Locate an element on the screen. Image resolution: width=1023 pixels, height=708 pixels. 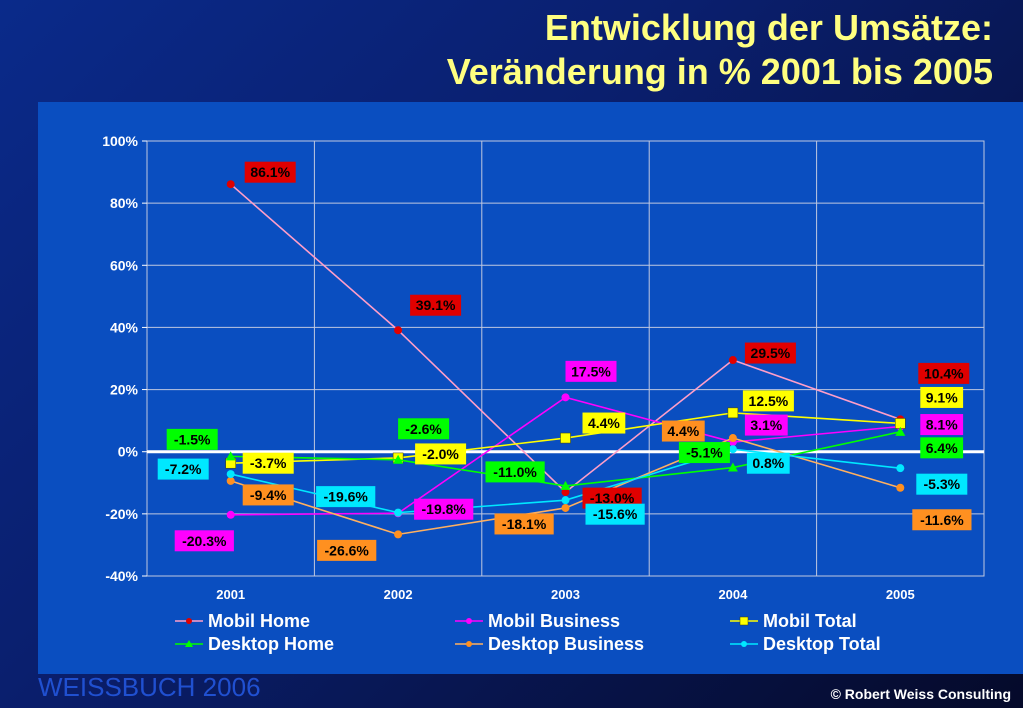
data-label-mobil-business: 17.5% is located at coordinates (591, 371).